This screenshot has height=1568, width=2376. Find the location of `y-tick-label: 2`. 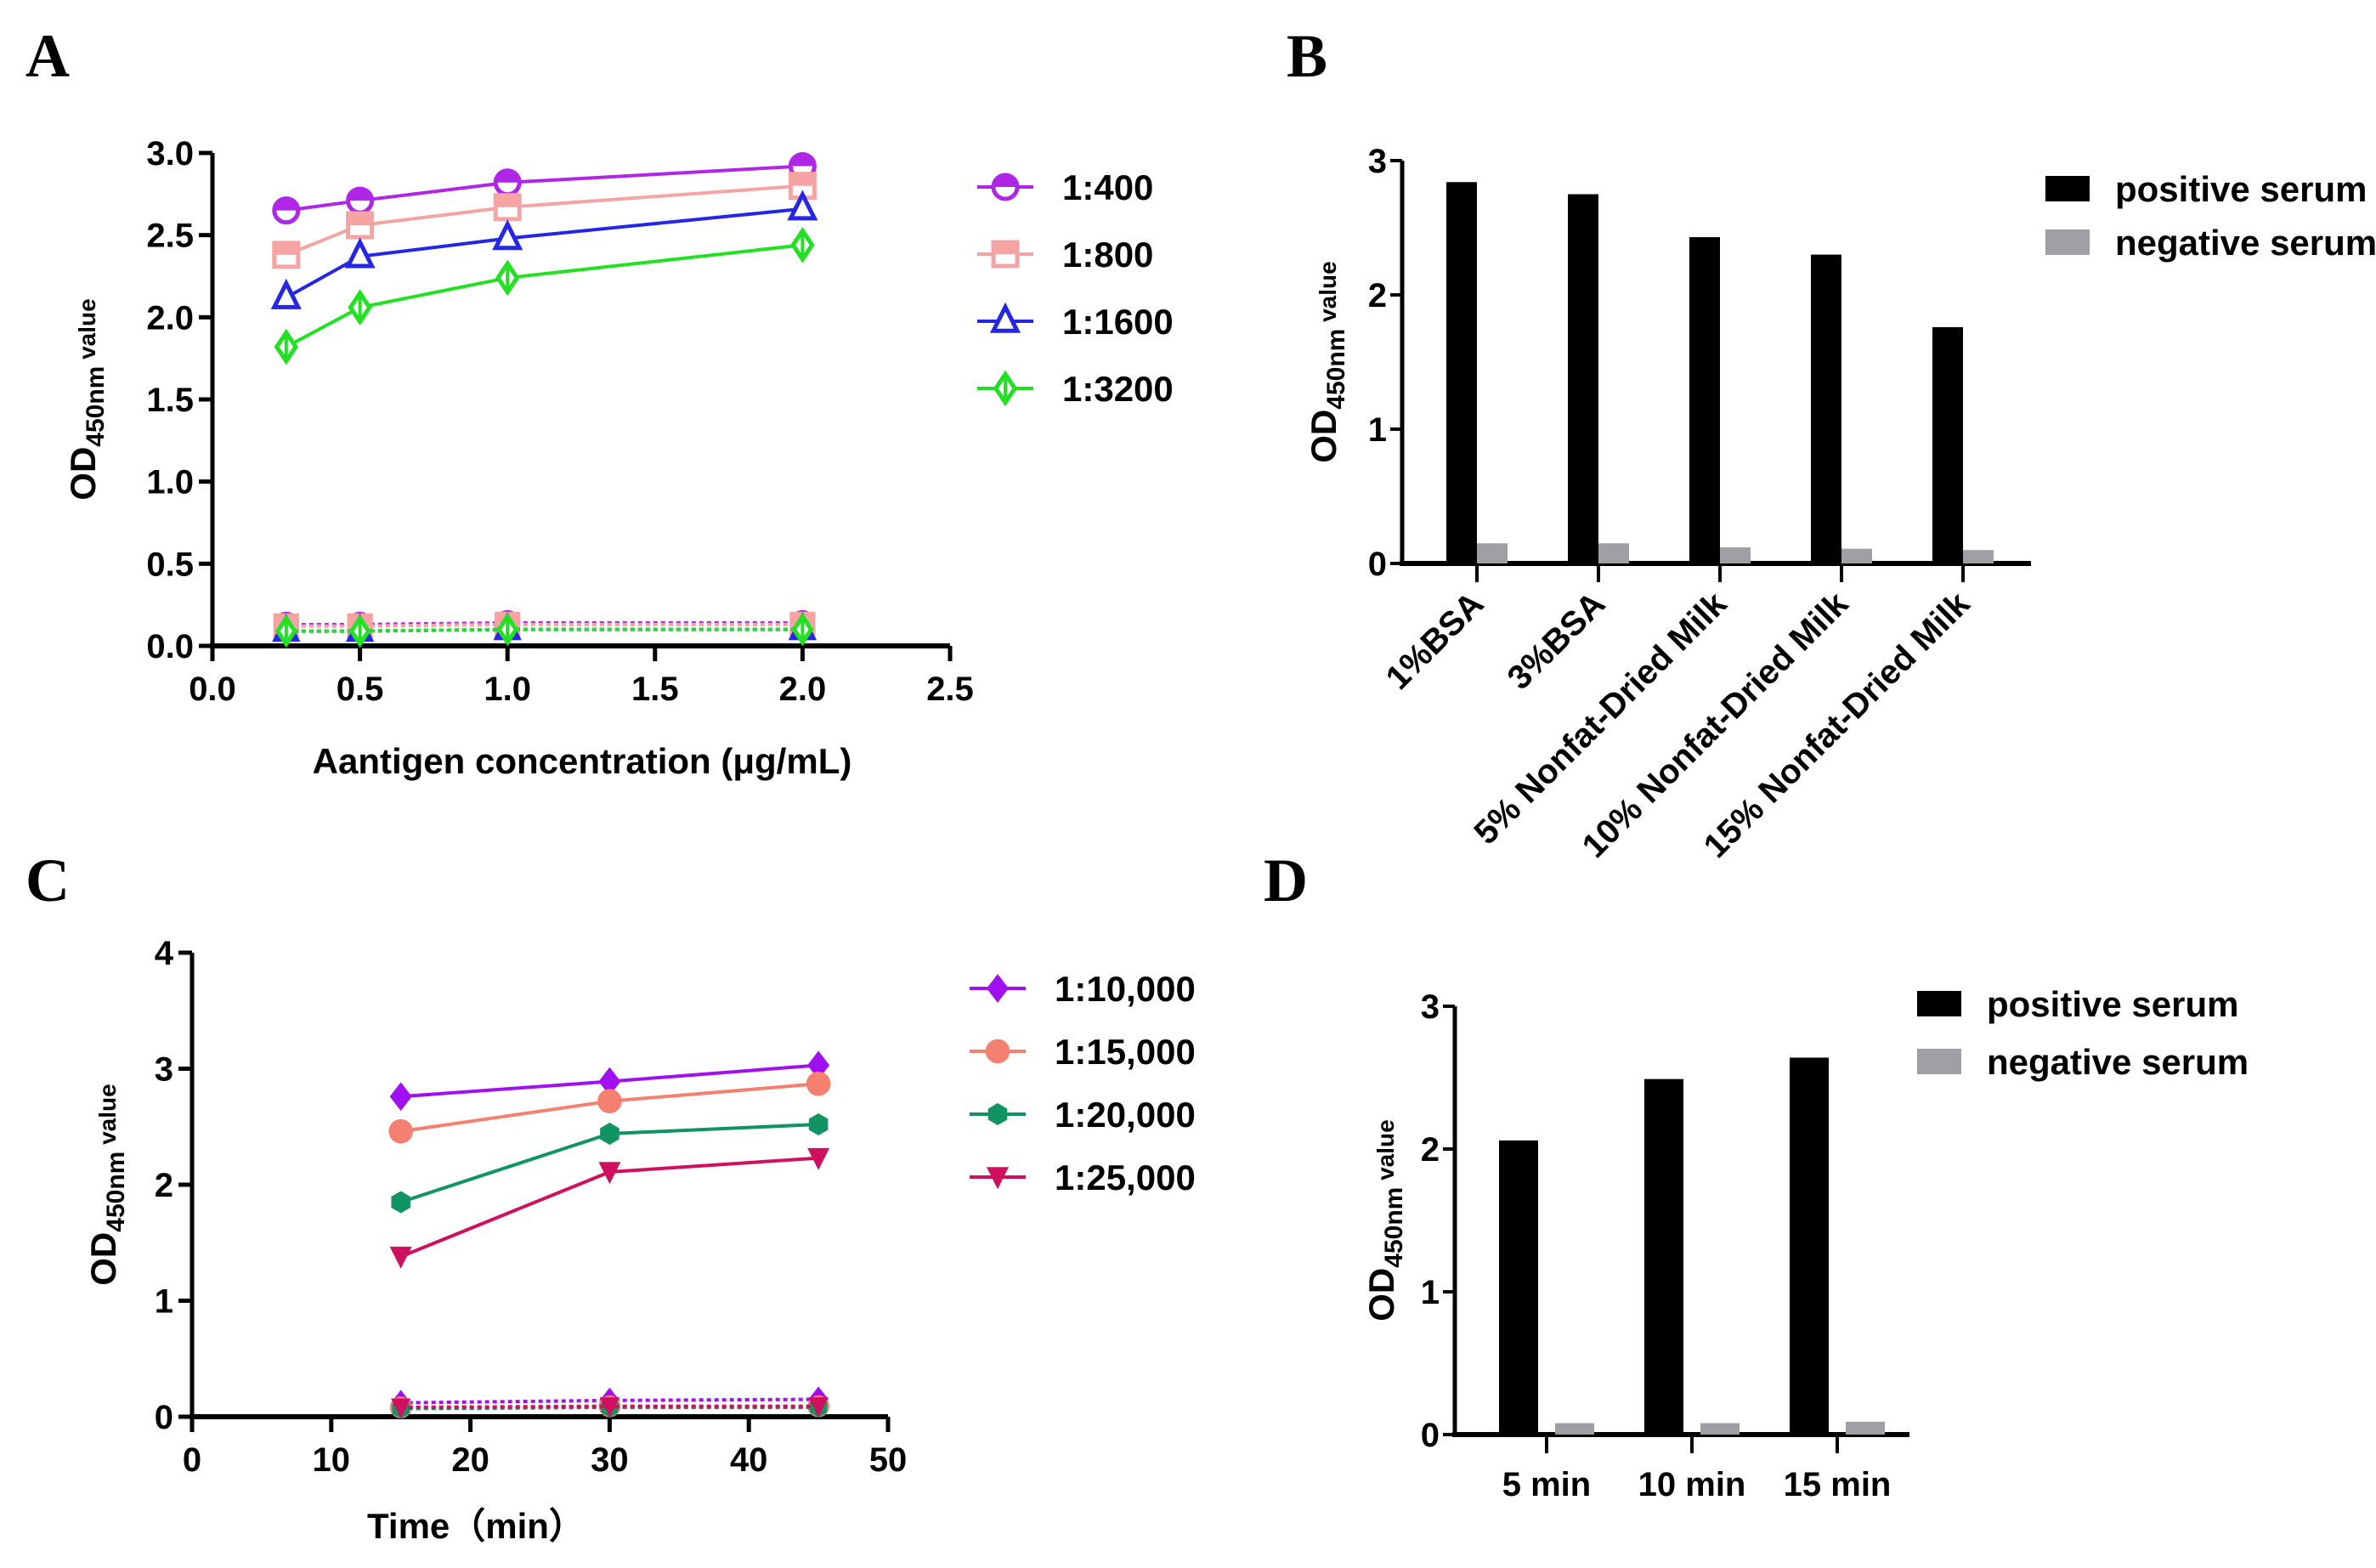

y-tick-label: 2 is located at coordinates (1377, 295).